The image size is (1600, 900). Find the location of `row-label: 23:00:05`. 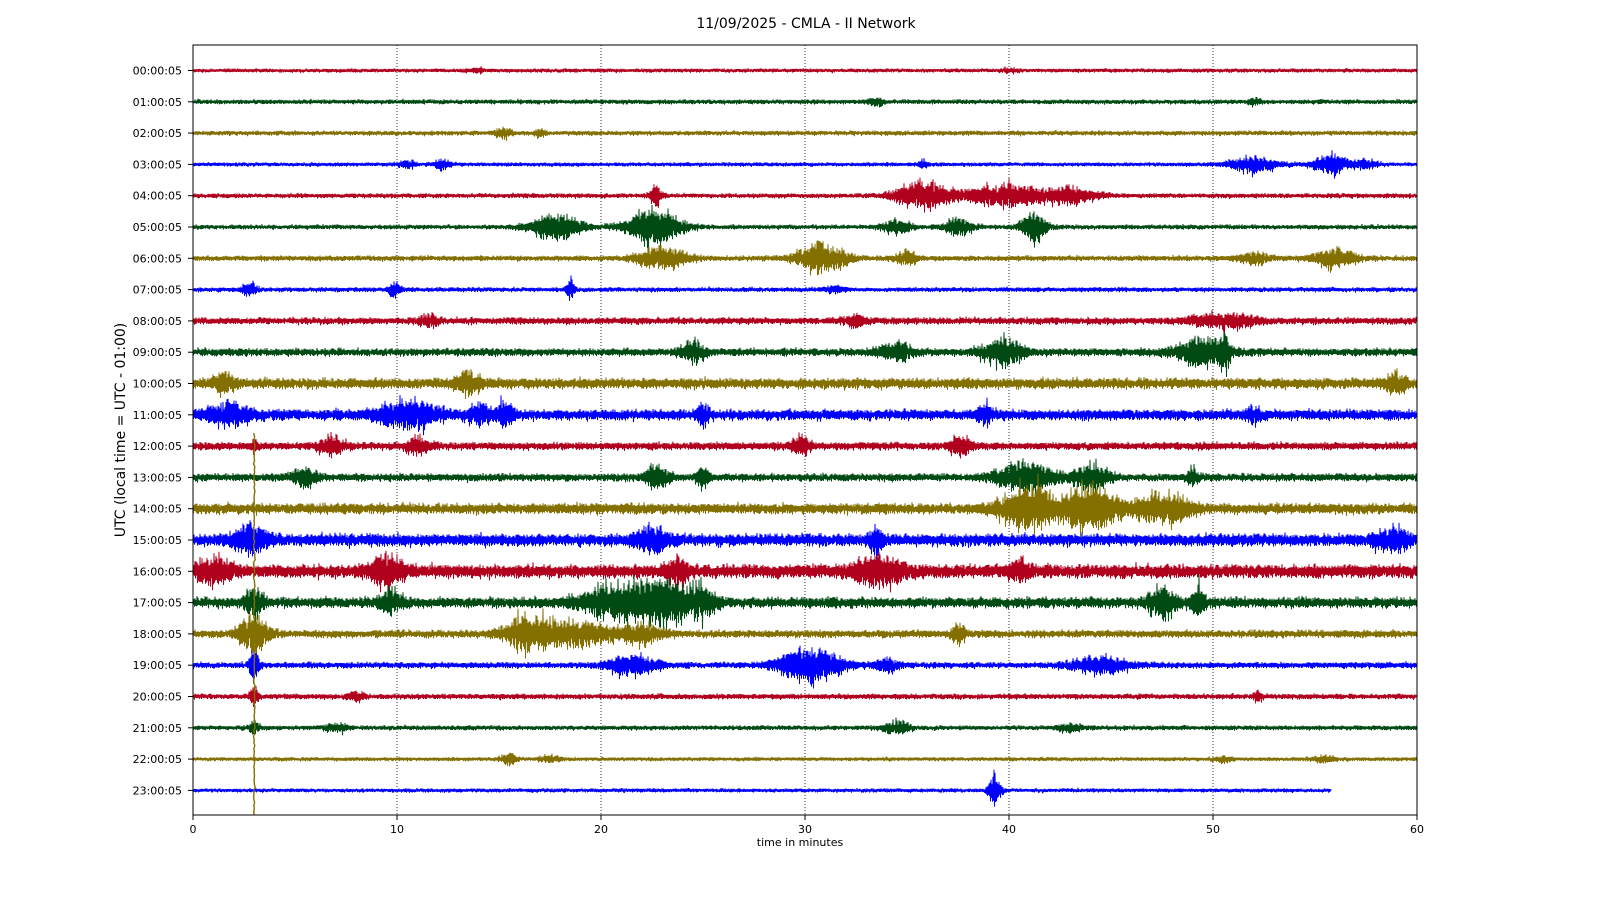

row-label: 23:00:05 is located at coordinates (157, 790).